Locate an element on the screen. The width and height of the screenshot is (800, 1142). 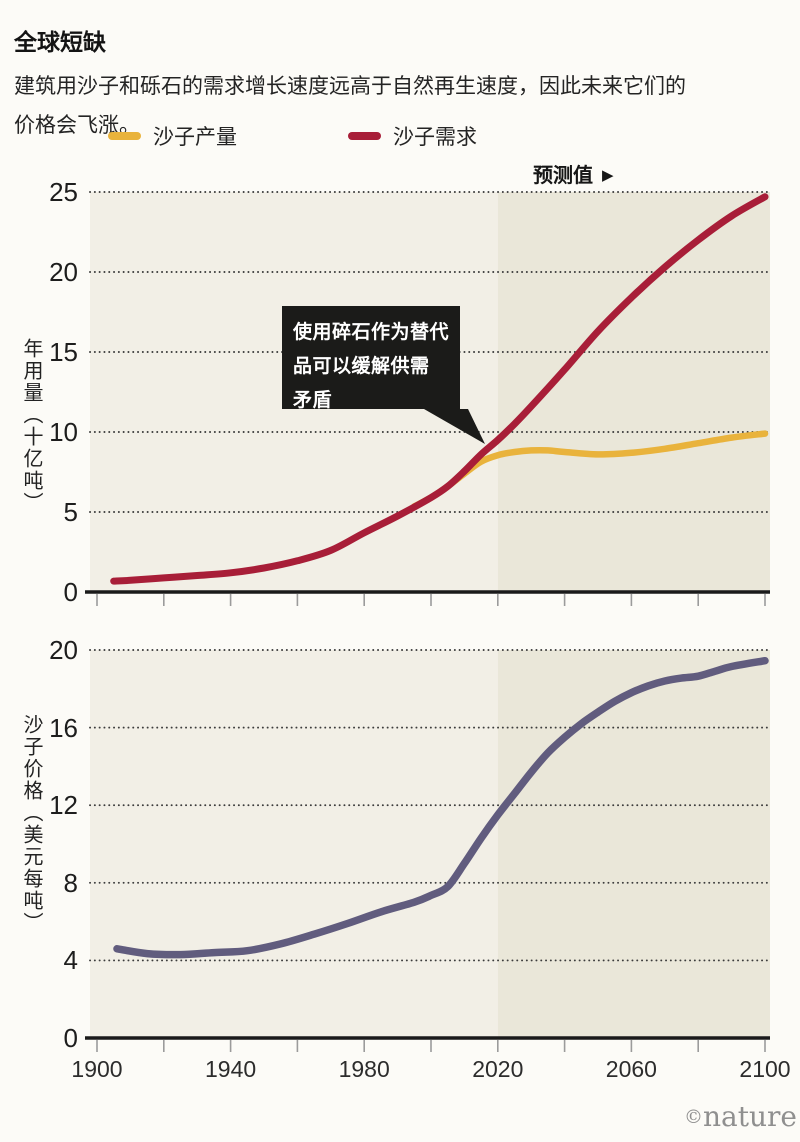
nature-logo-text: nature is located at coordinates (750, 1116).